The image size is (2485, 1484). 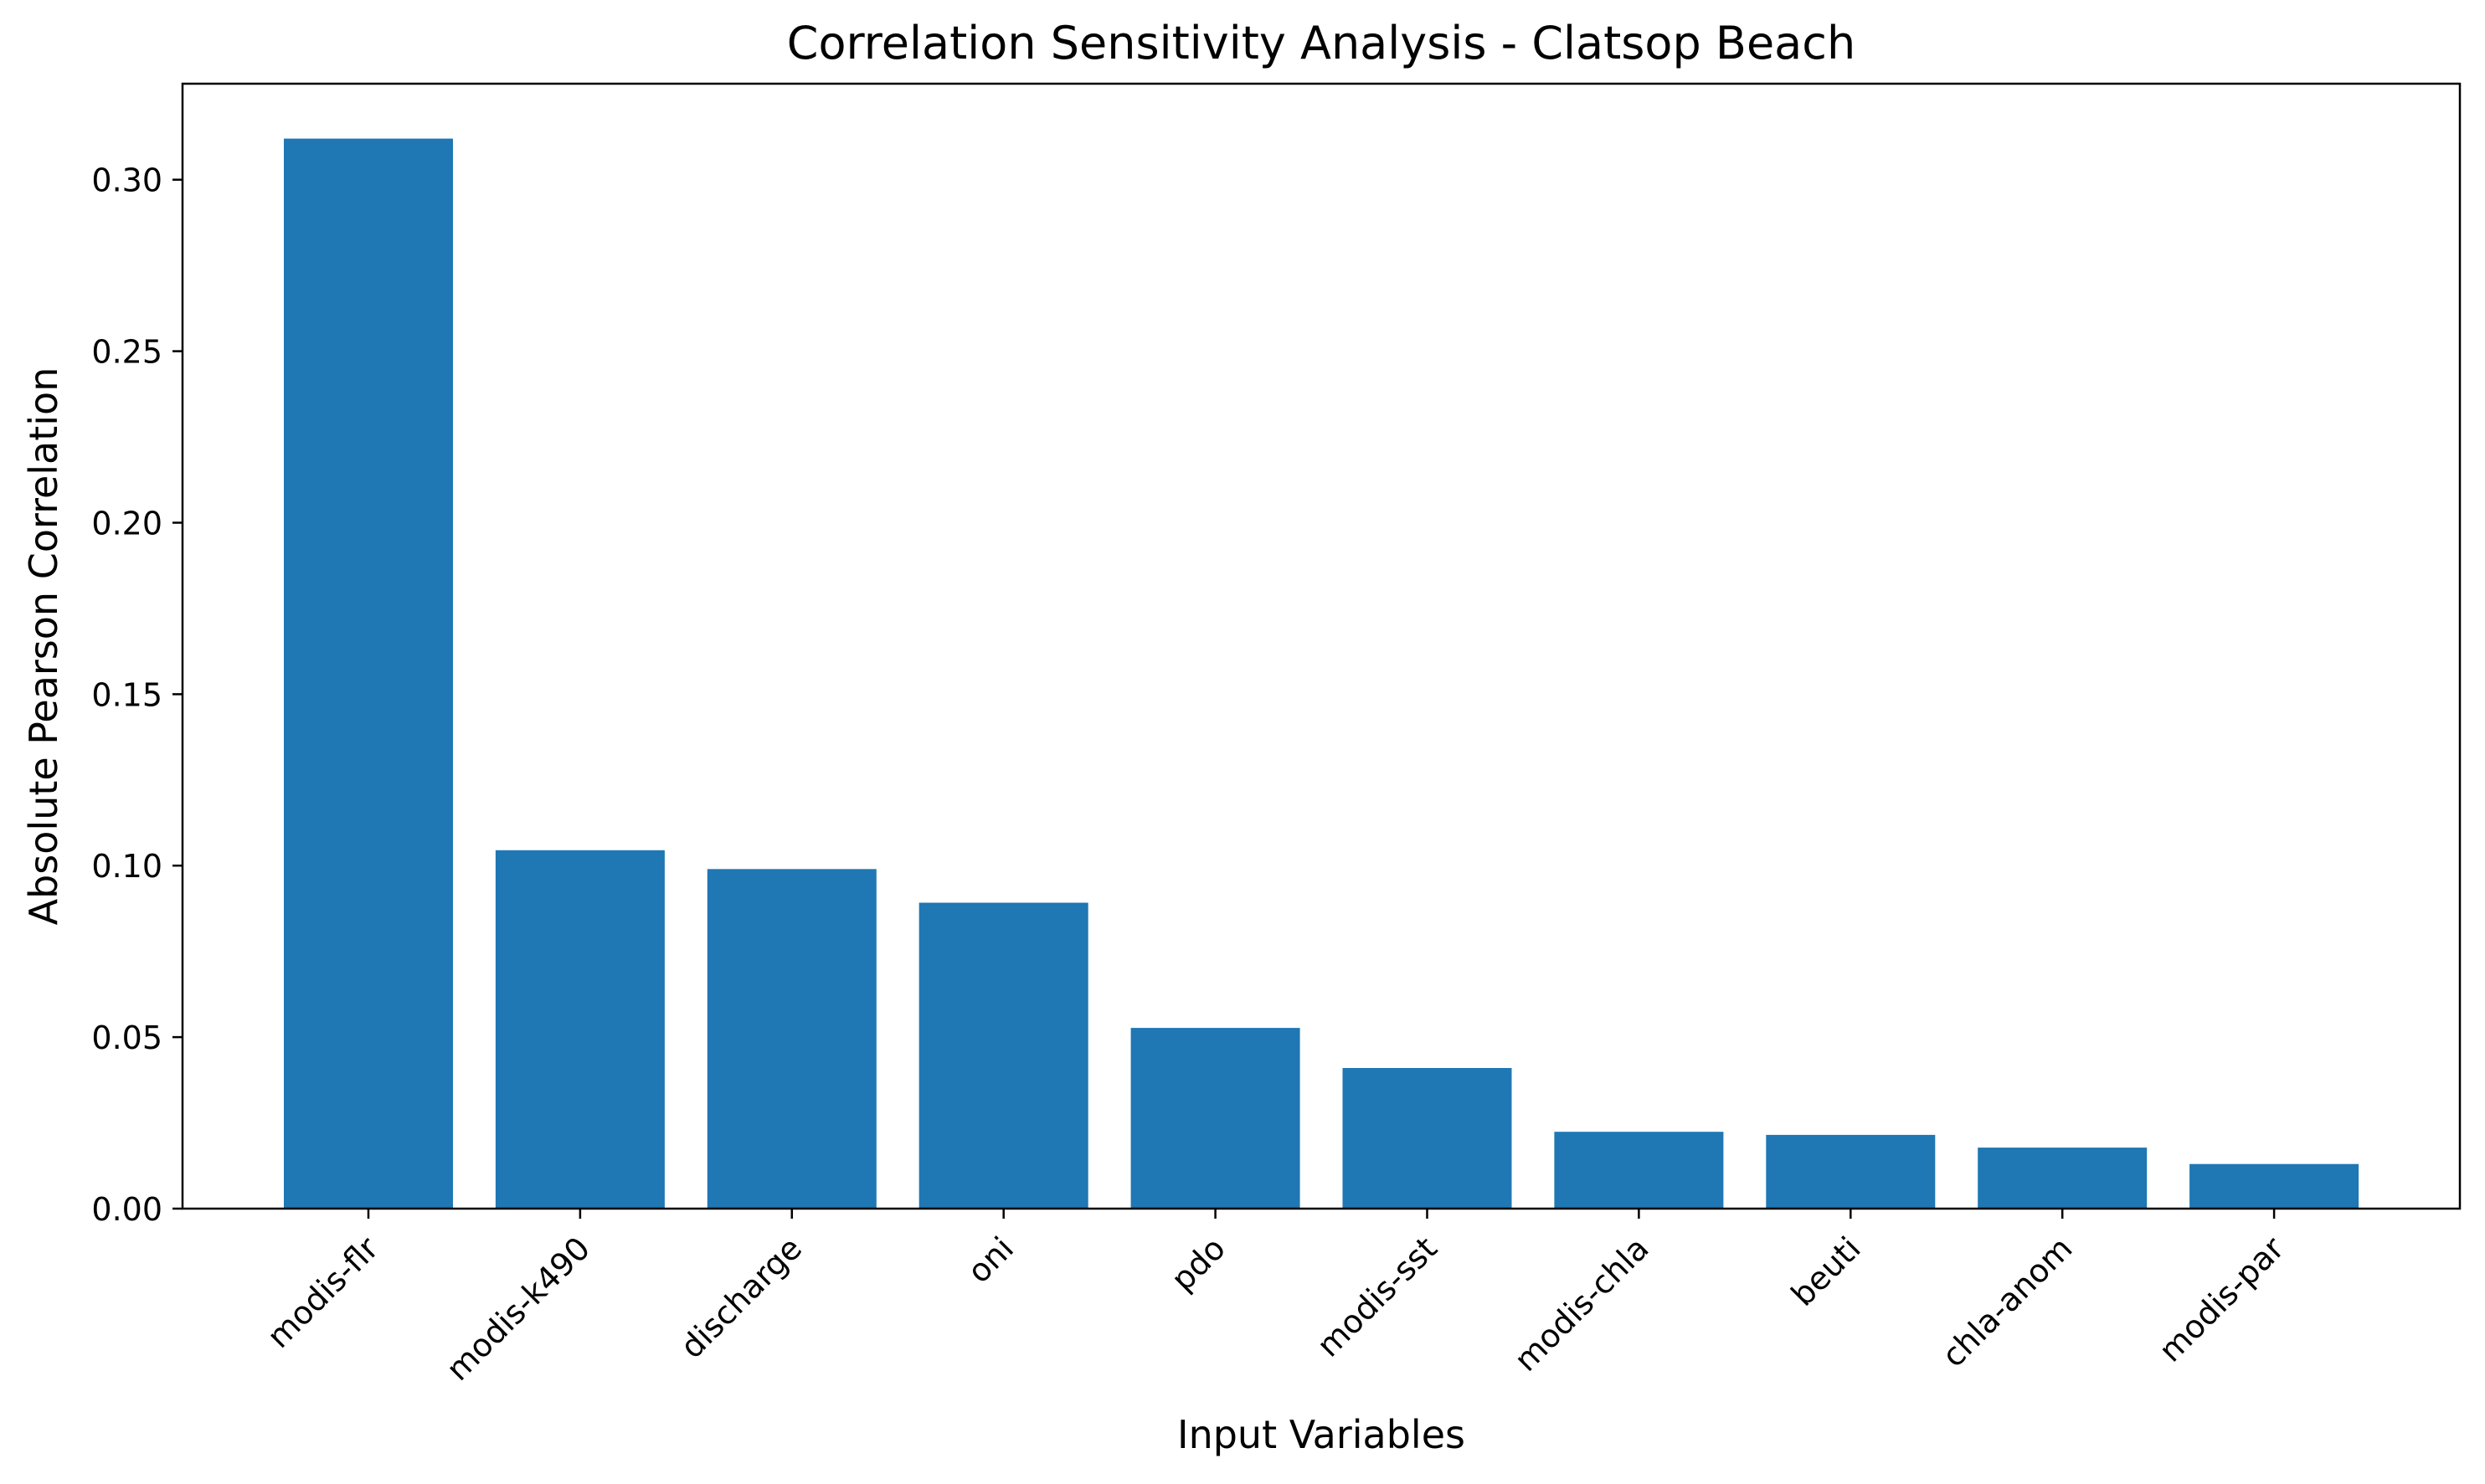 I want to click on y-tick-label: 0.05, so click(x=126, y=1037).